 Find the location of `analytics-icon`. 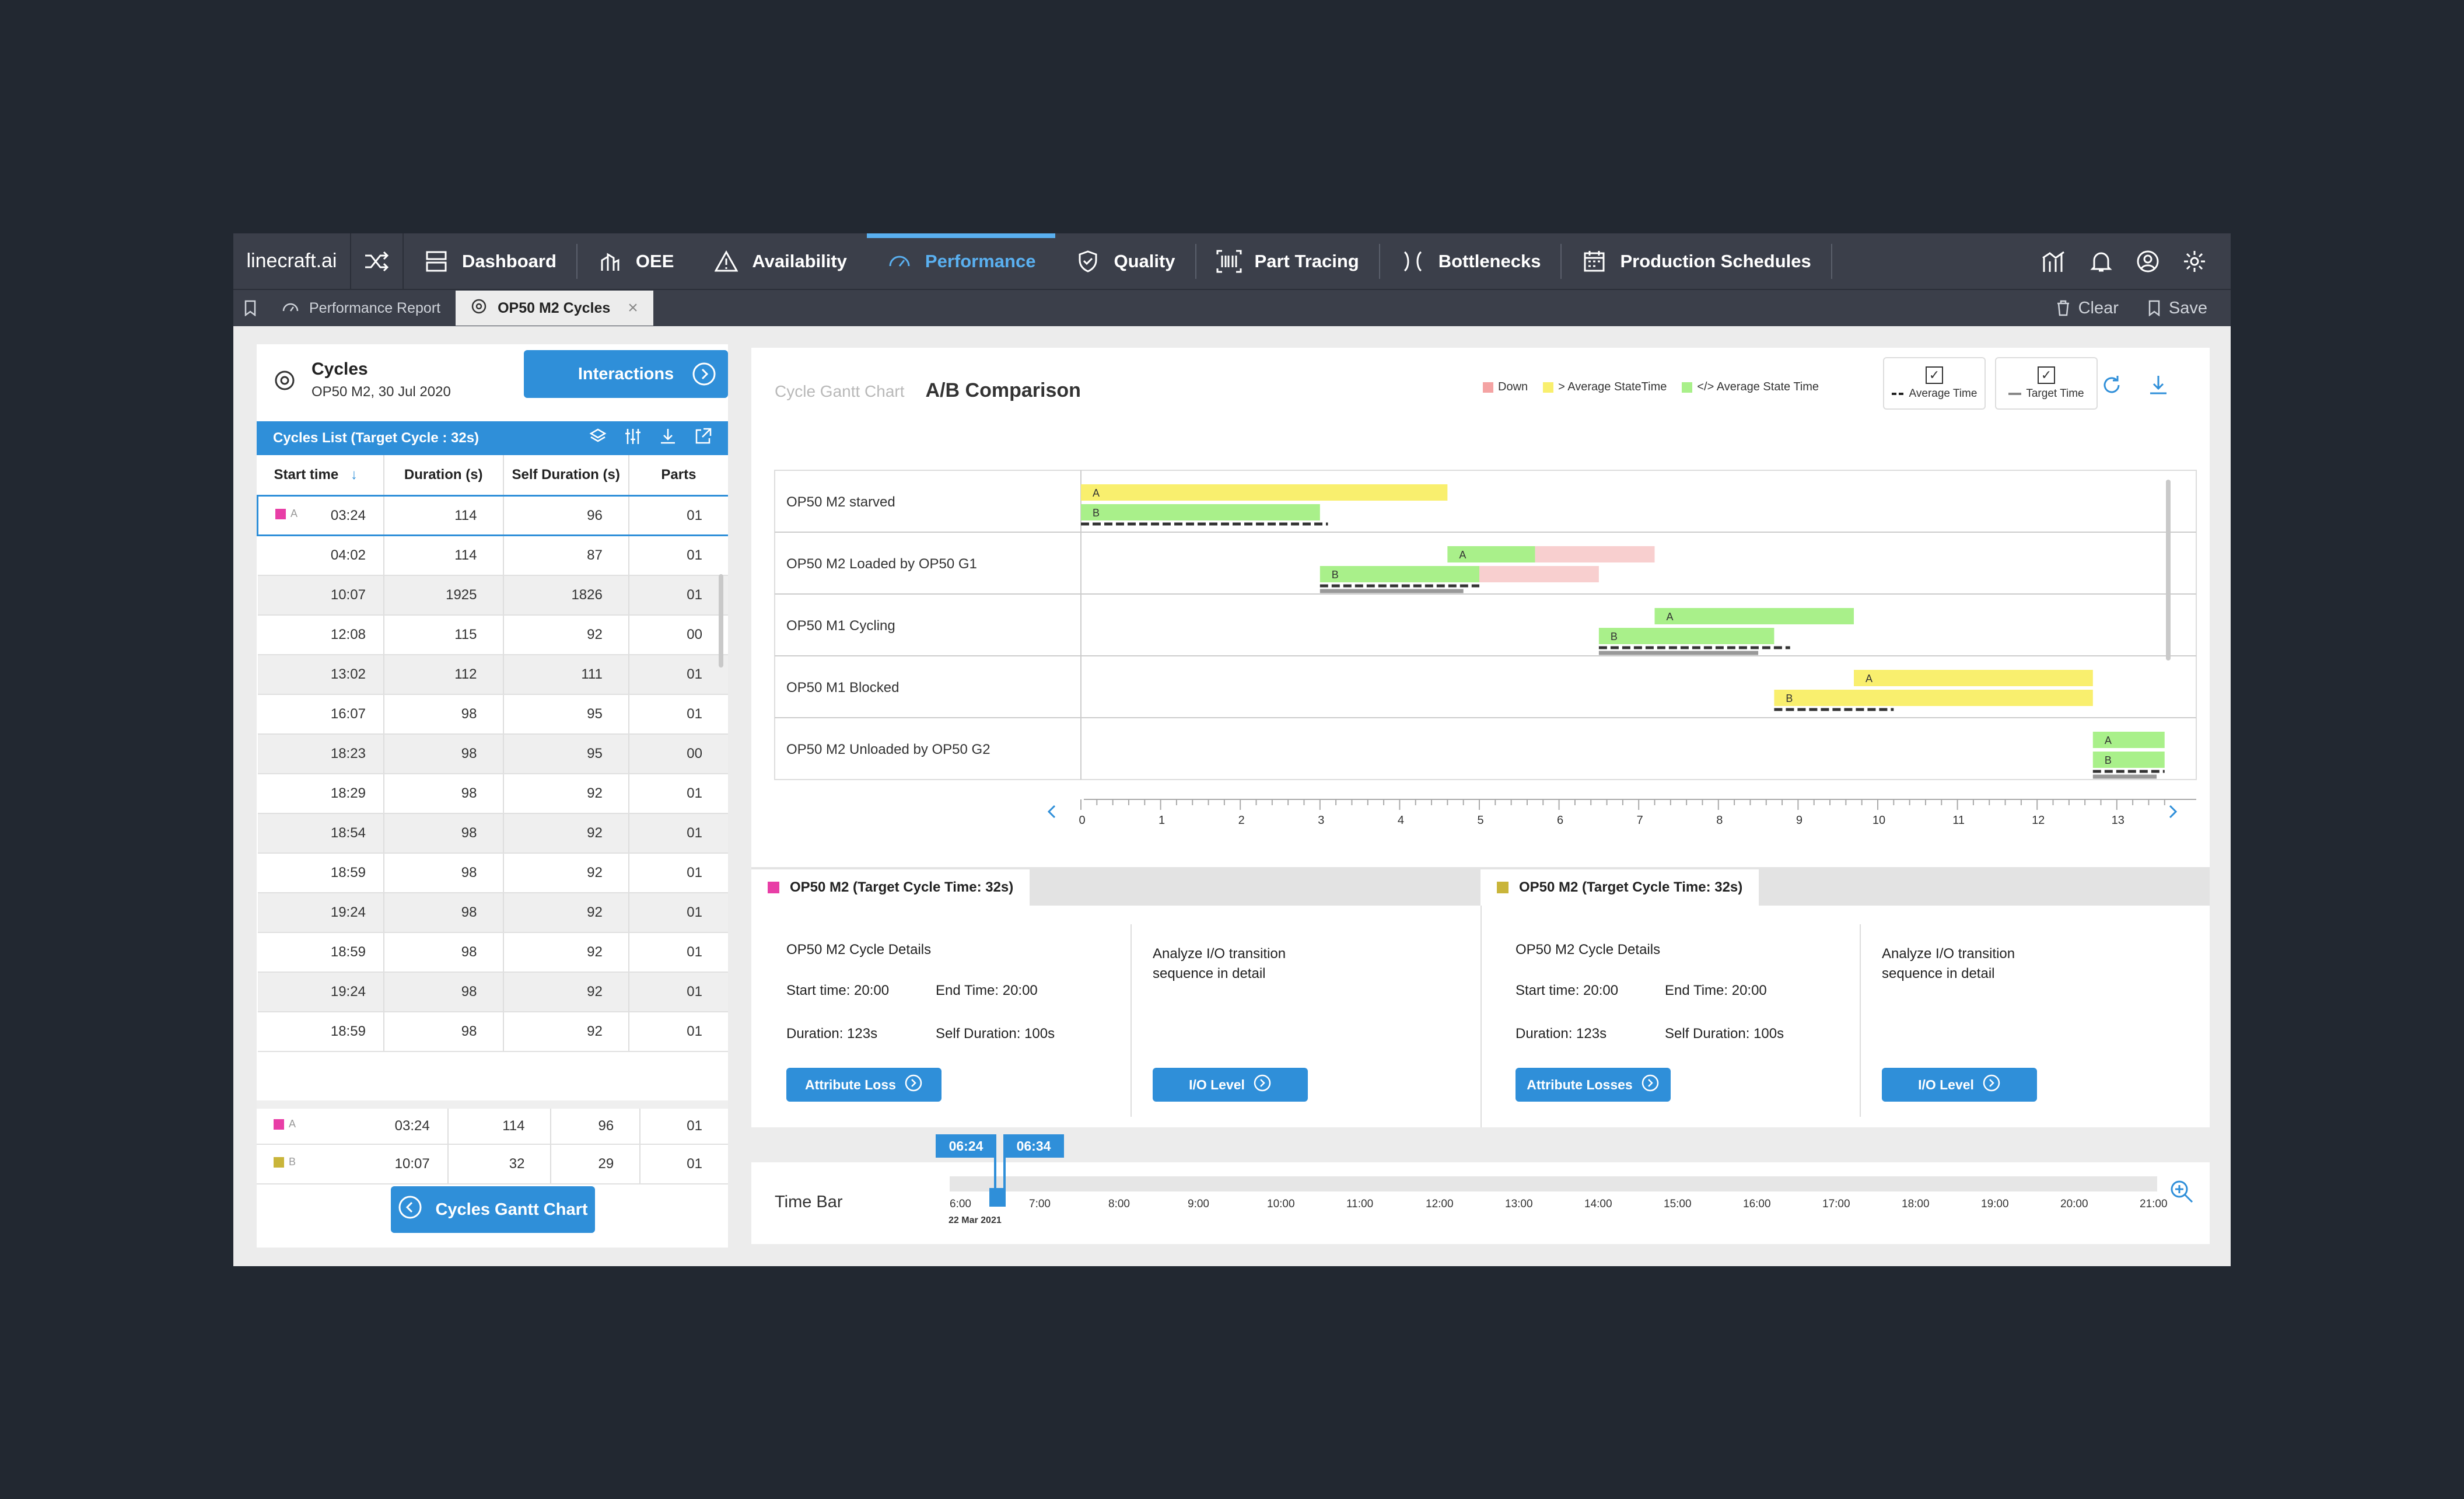

analytics-icon is located at coordinates (2054, 261).